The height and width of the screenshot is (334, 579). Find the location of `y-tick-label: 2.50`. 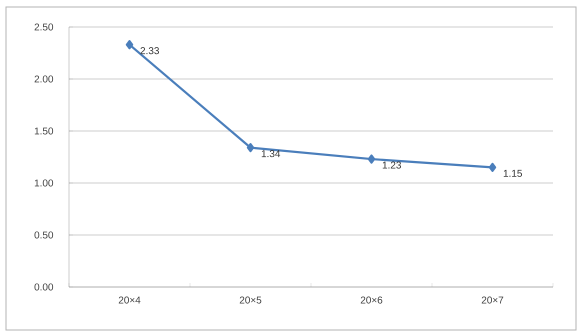

y-tick-label: 2.50 is located at coordinates (44, 27).